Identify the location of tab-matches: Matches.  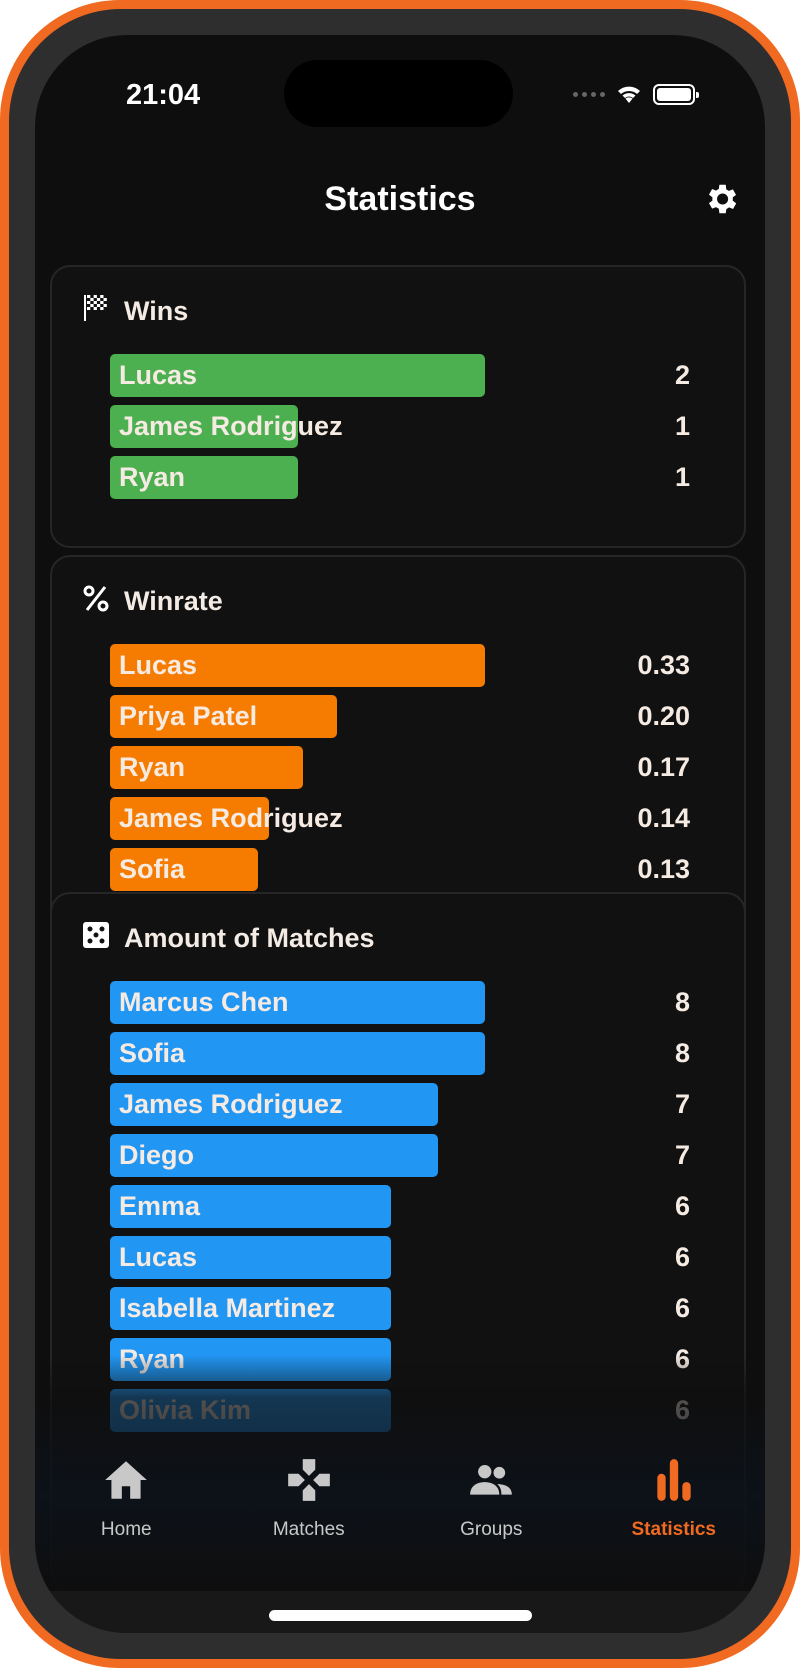
(309, 1515).